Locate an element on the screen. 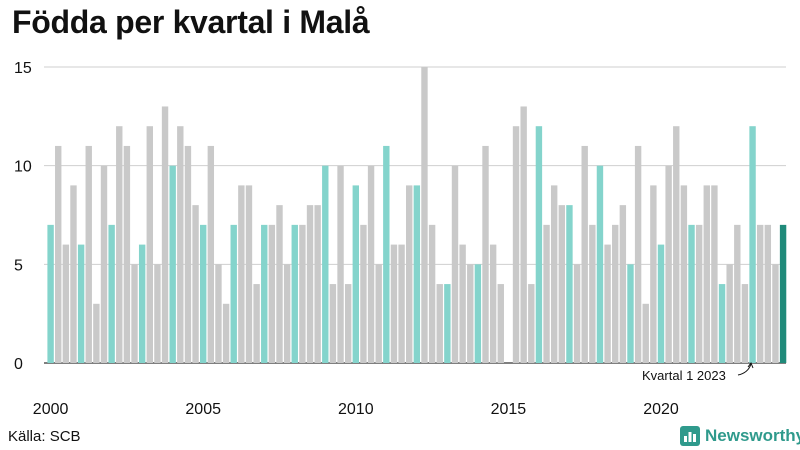 Image resolution: width=800 pixels, height=450 pixels. bar-2022-q2 is located at coordinates (729, 313).